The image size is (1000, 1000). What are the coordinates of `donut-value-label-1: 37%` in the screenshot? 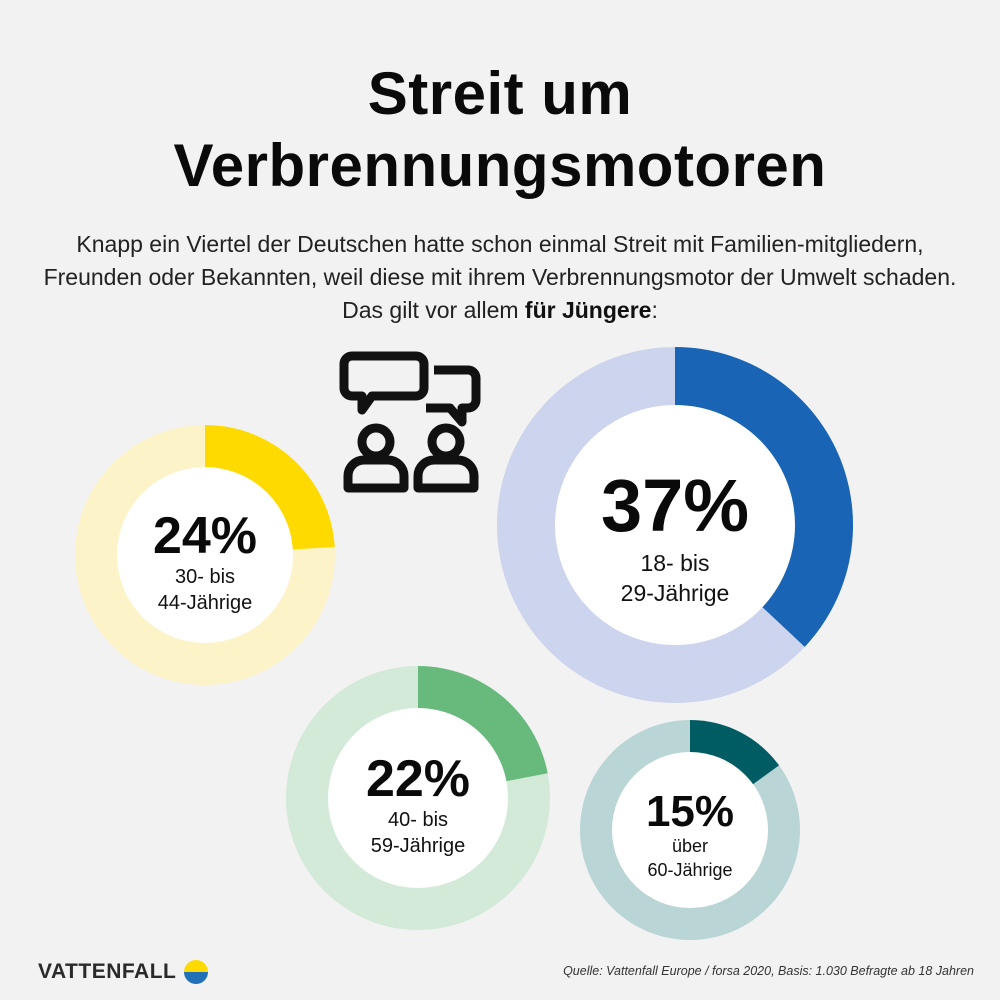 It's located at (675, 505).